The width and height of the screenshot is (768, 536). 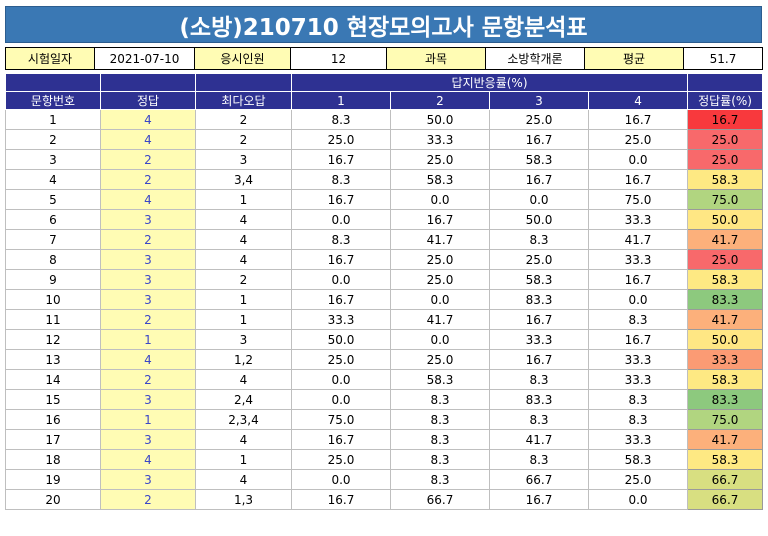 I want to click on table-row: 3 2 3 16.7 25.0 58.3 0.0 25.0, so click(x=384, y=159).